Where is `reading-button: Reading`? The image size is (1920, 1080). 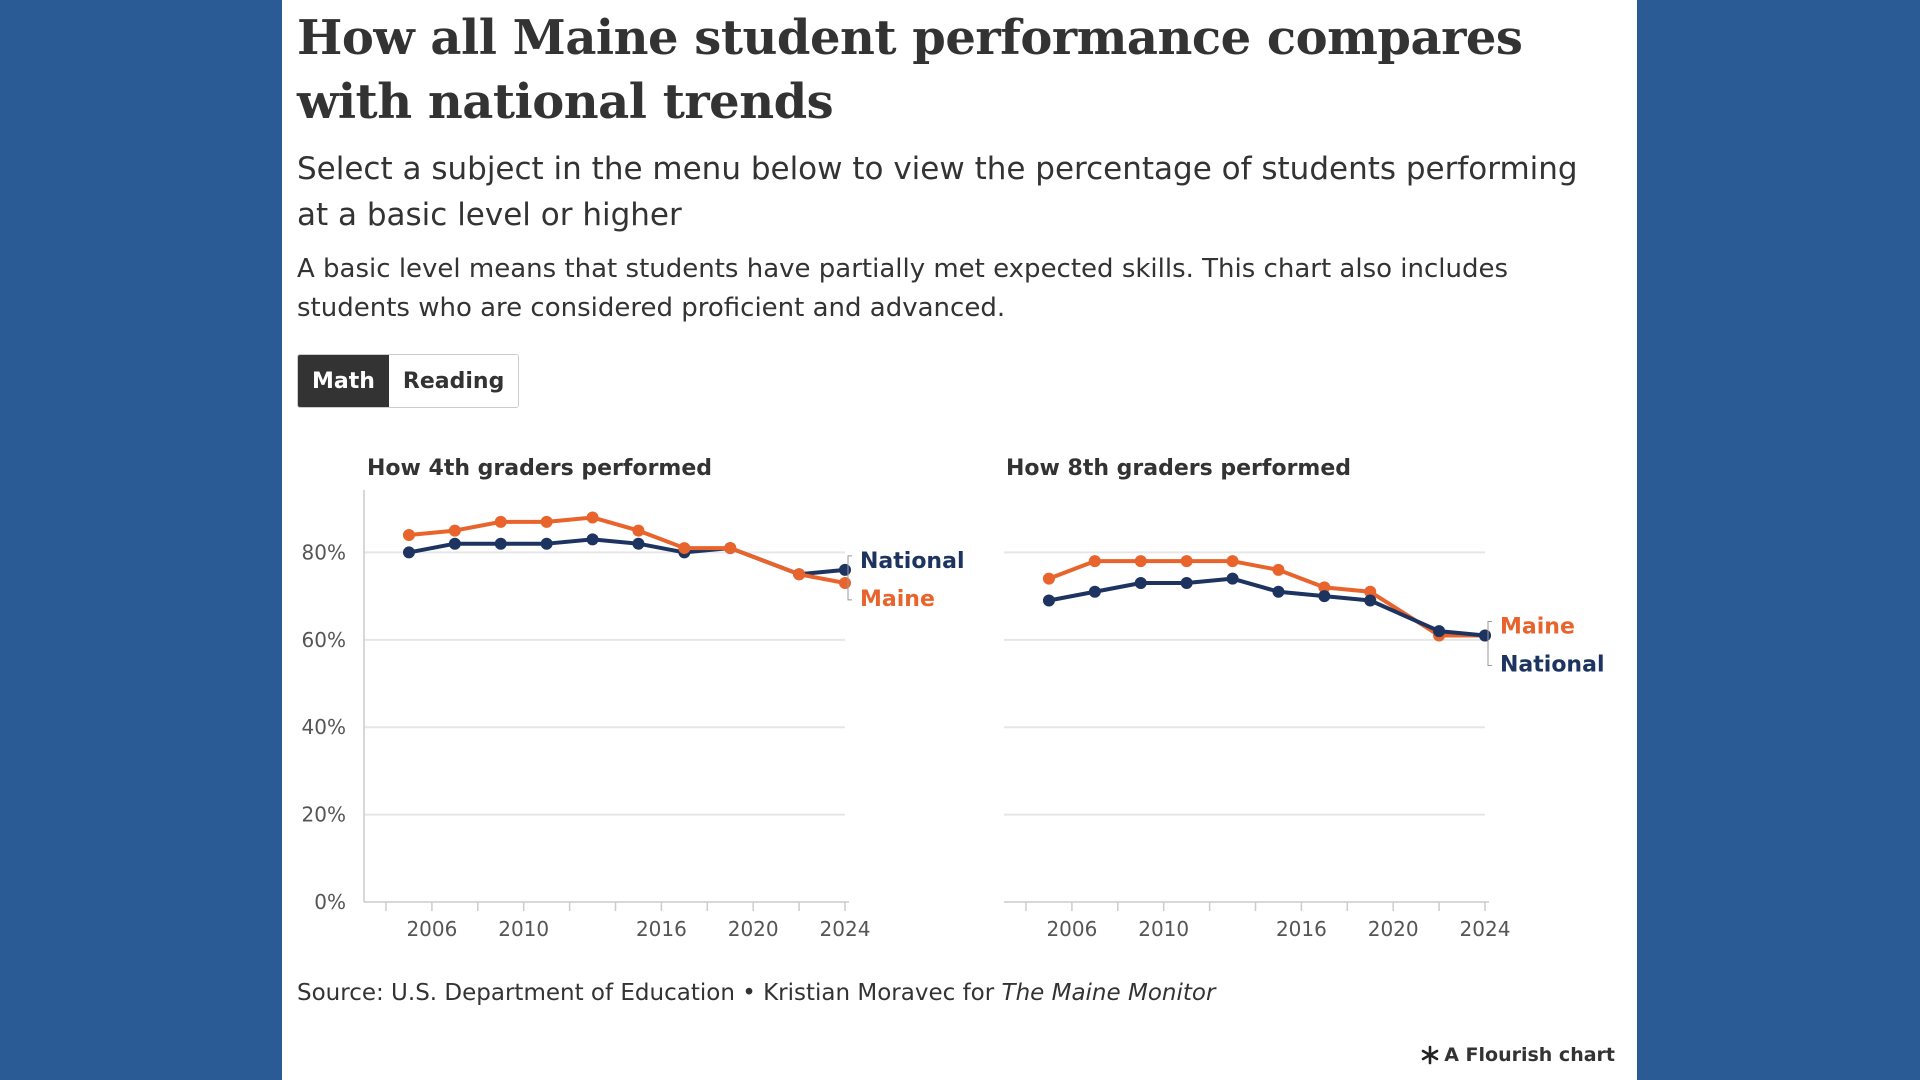 reading-button: Reading is located at coordinates (453, 381).